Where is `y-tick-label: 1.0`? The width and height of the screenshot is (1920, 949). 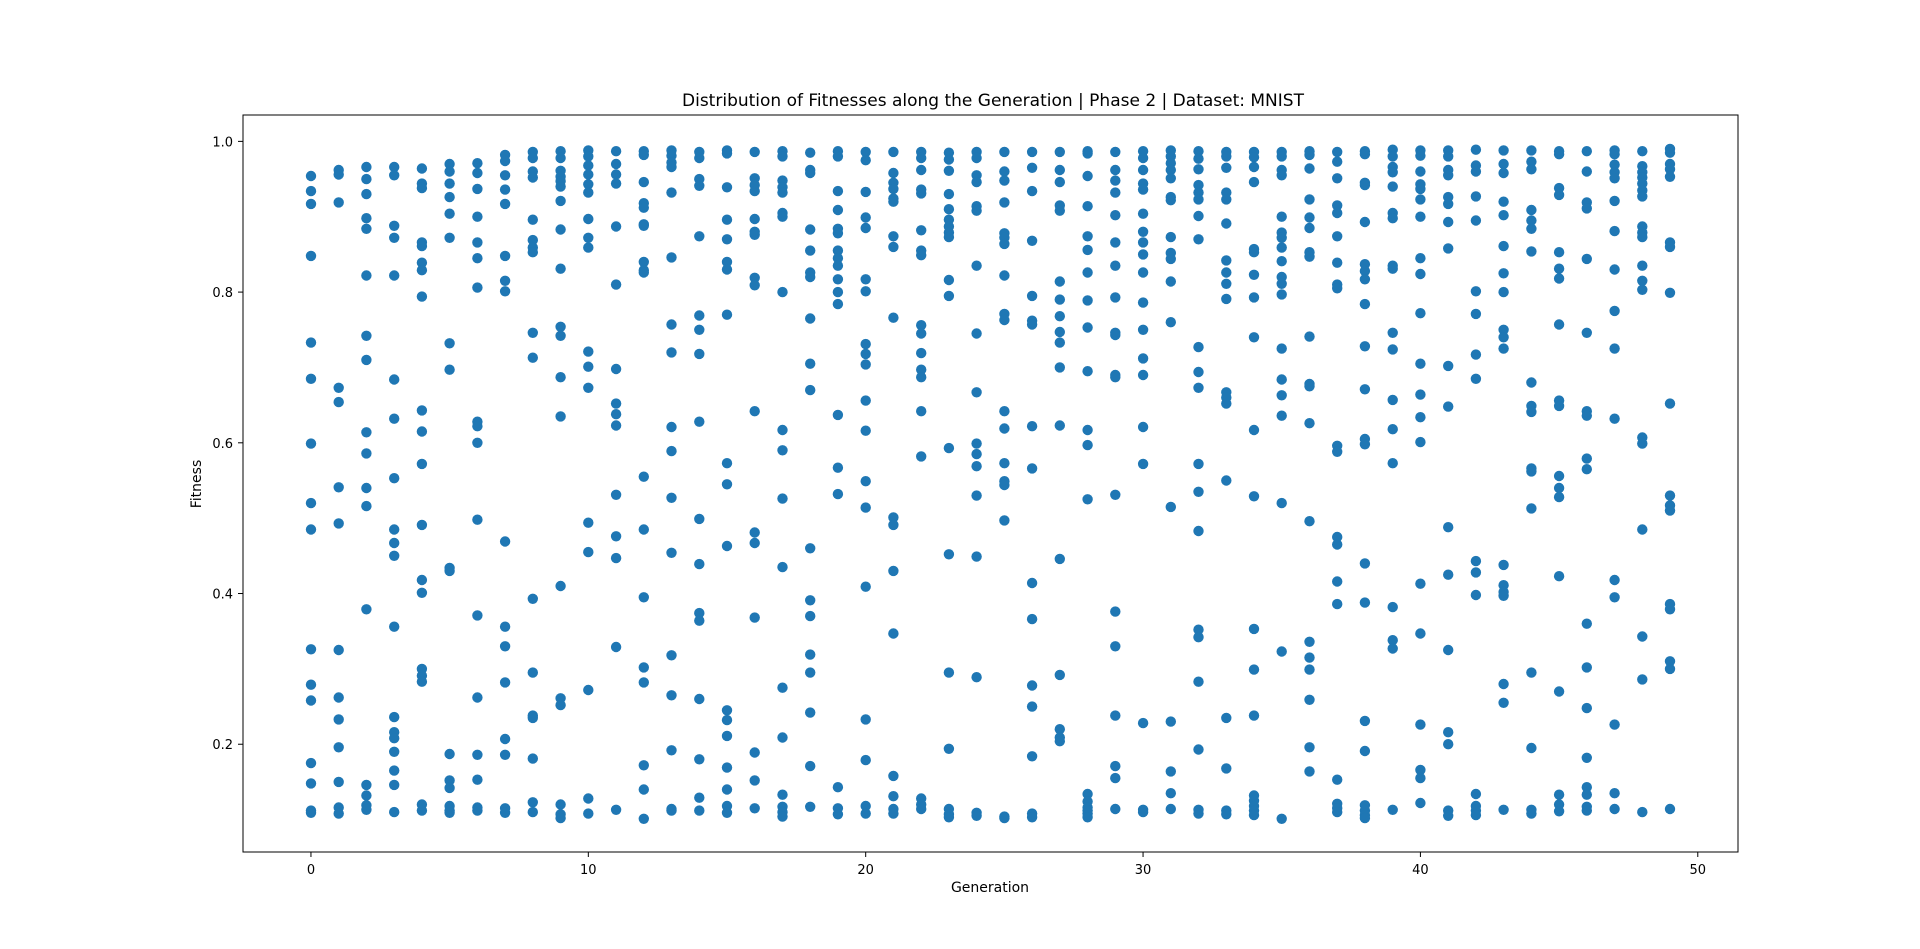 y-tick-label: 1.0 is located at coordinates (222, 142).